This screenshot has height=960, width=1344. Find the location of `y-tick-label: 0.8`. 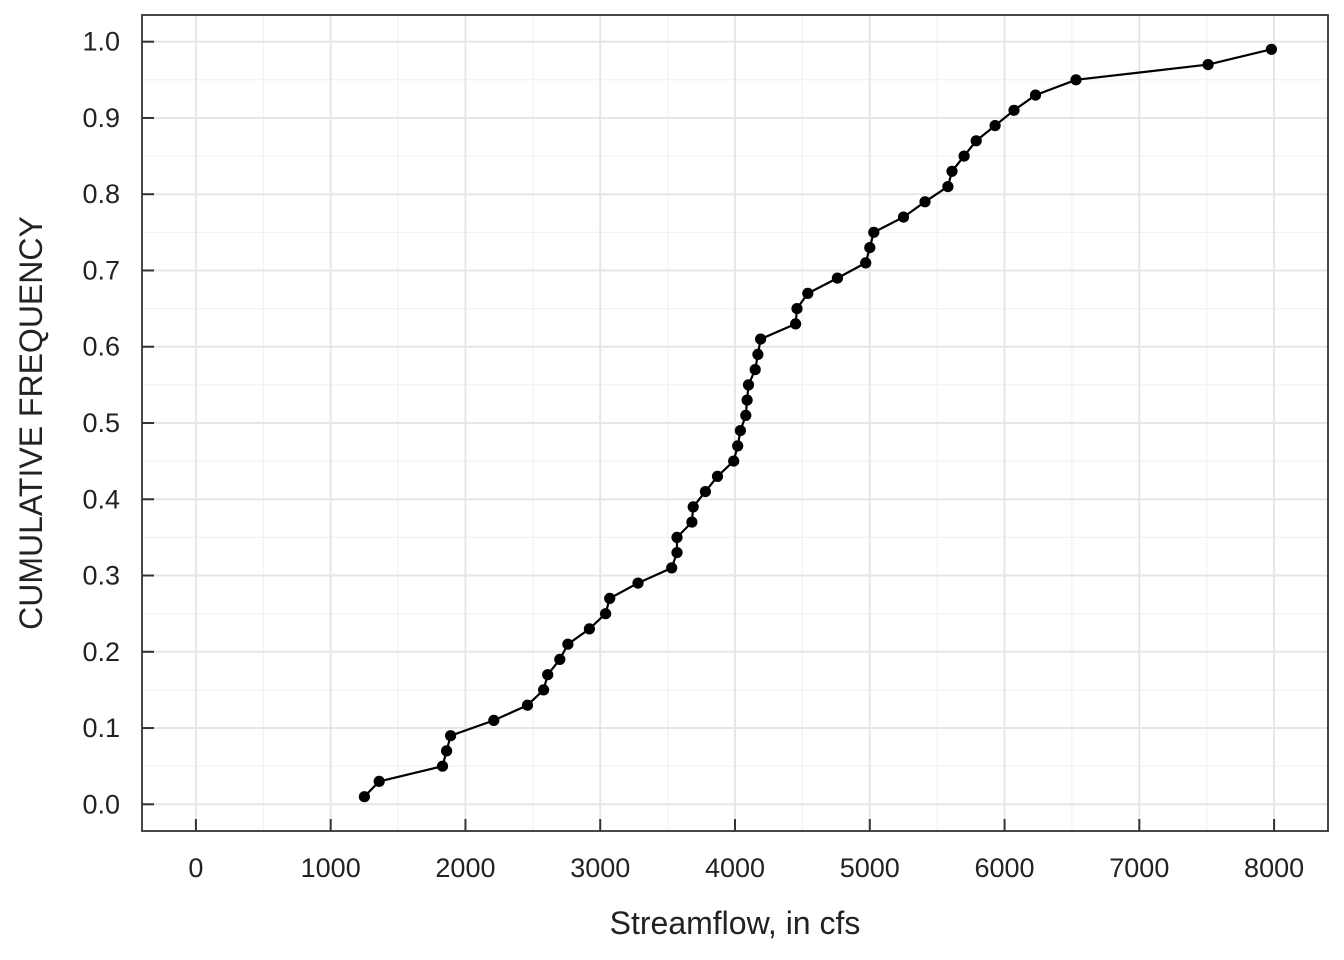

y-tick-label: 0.8 is located at coordinates (101, 194).